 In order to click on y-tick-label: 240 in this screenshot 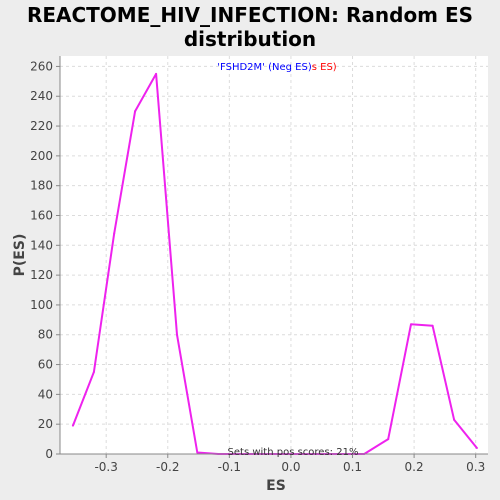, I will do `click(41, 96)`.